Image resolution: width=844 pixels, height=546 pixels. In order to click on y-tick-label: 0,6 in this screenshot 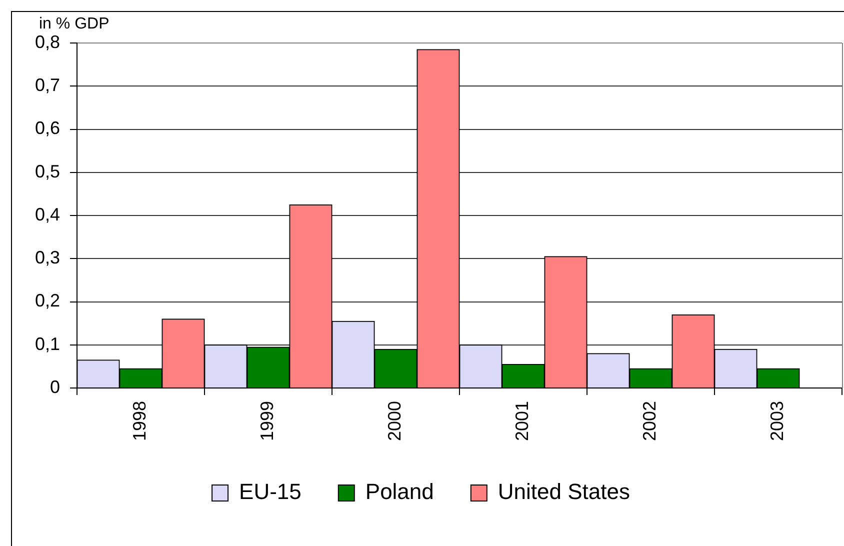, I will do `click(47, 128)`.